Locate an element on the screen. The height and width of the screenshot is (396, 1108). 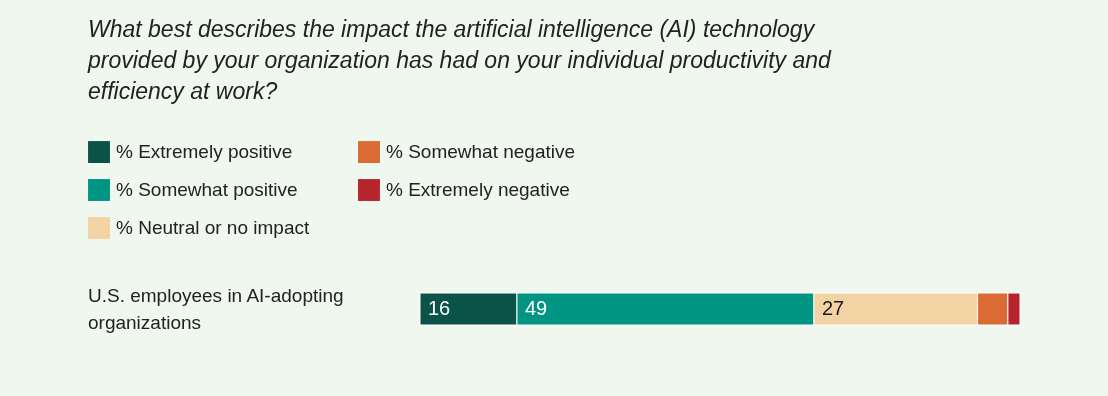
legend-label: % Neutral or no impact is located at coordinates (213, 227).